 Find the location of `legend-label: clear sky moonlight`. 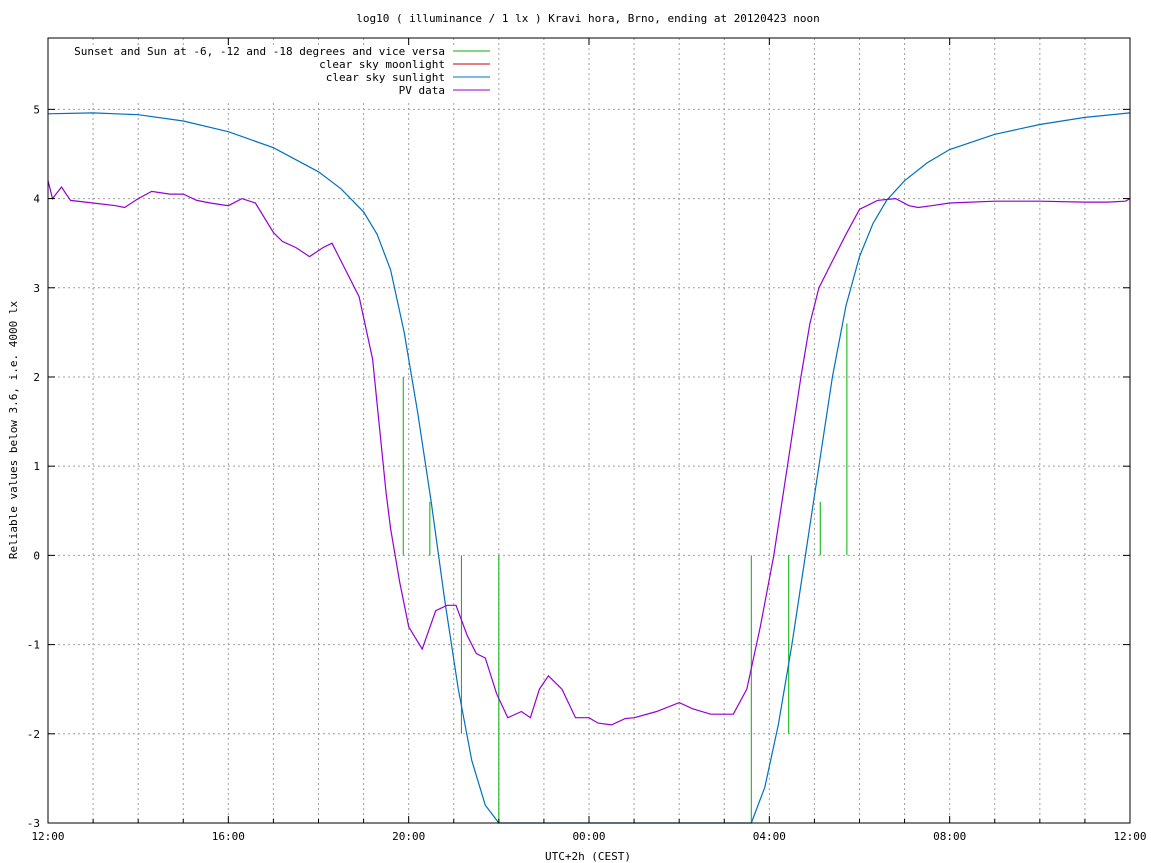

legend-label: clear sky moonlight is located at coordinates (382, 64).